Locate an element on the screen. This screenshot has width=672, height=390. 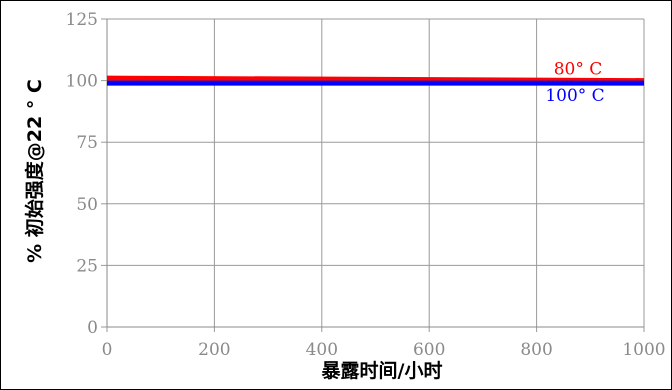
x-tick-label: 600 is located at coordinates (429, 350).